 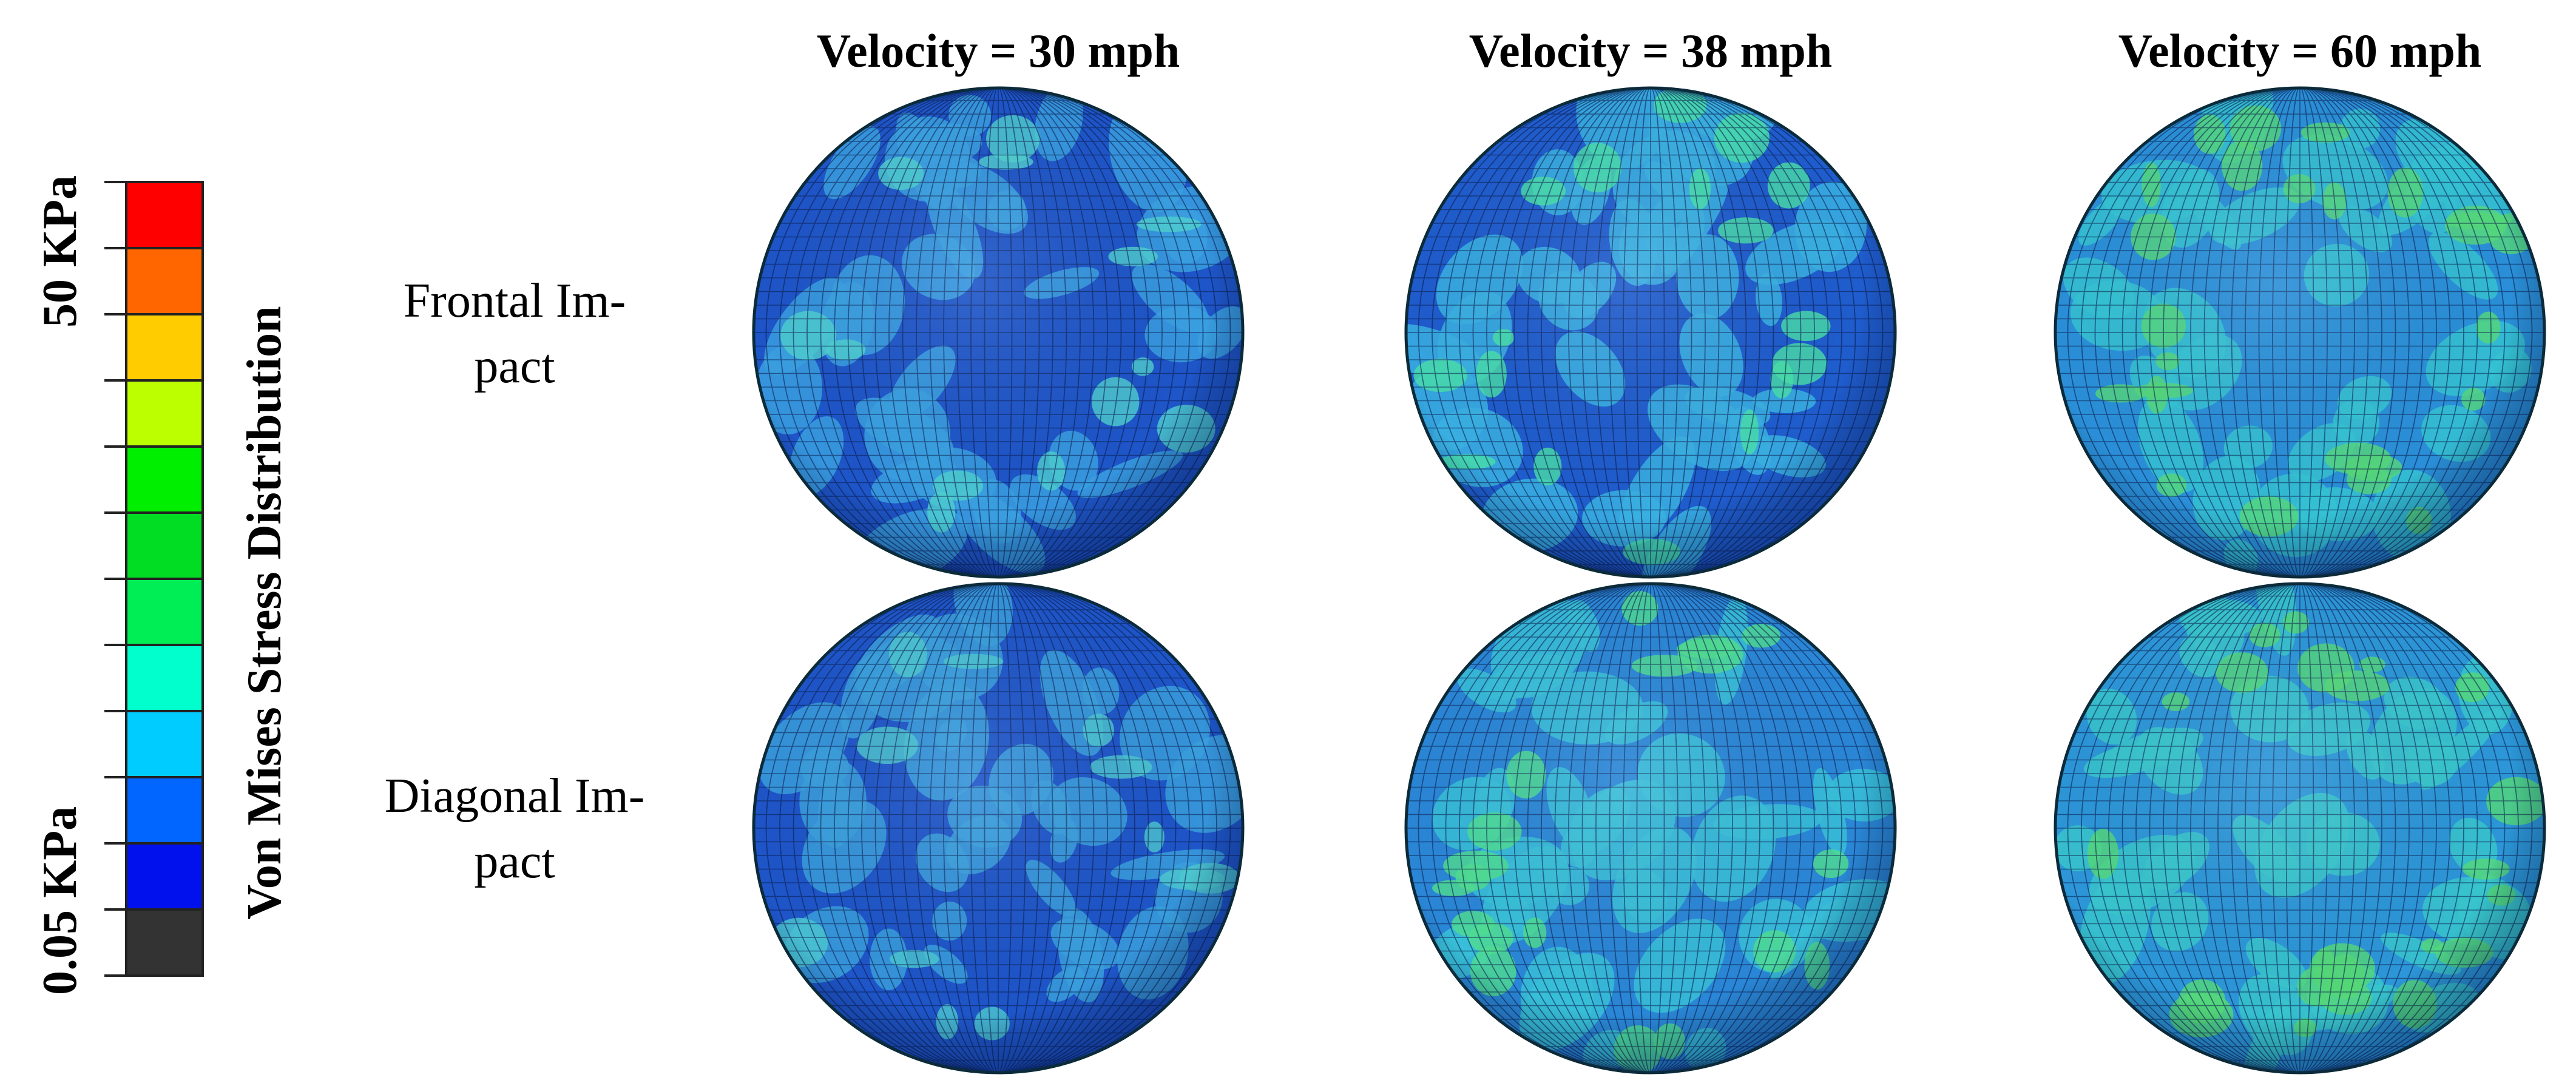 I want to click on column-title-60mph: Velocity = 60 mph, so click(x=2299, y=50).